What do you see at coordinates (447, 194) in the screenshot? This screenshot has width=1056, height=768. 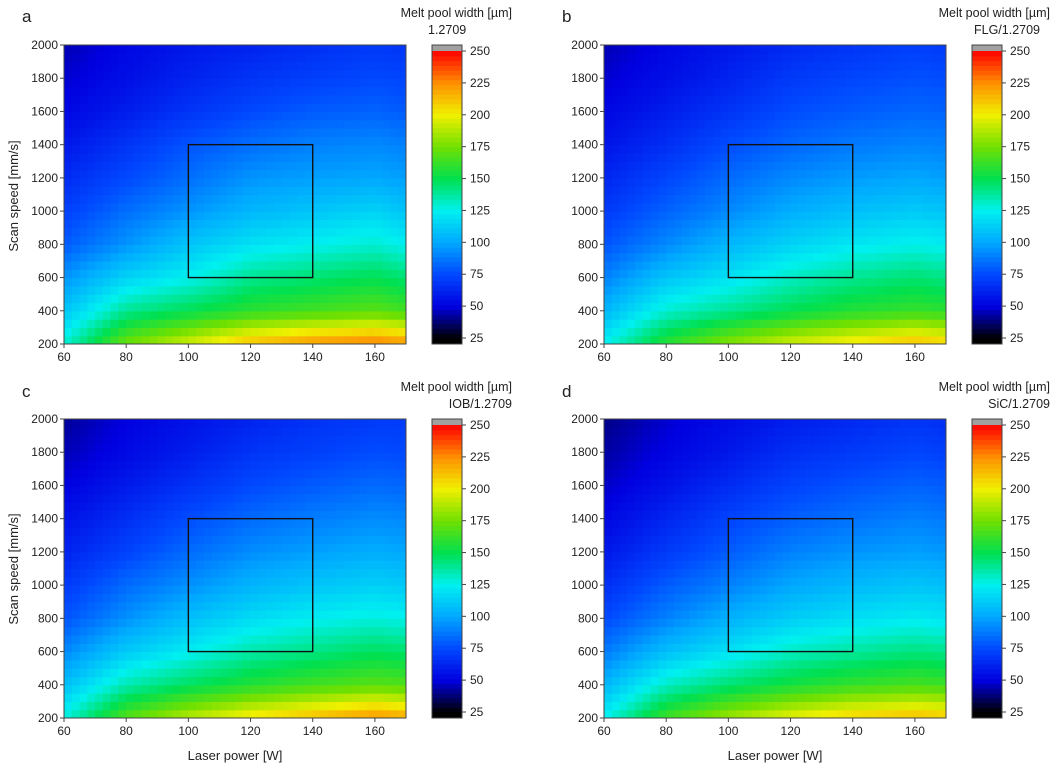 I see `colorbar-frame` at bounding box center [447, 194].